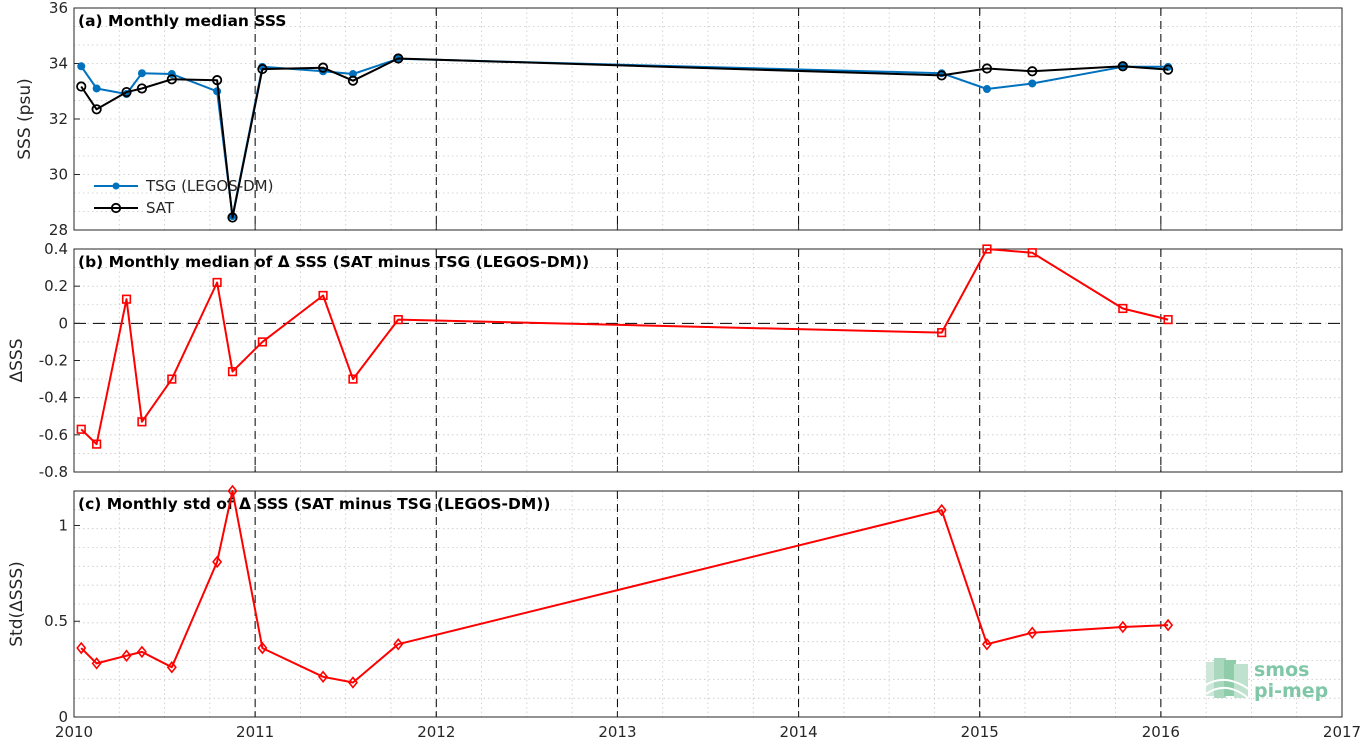 The height and width of the screenshot is (745, 1363). What do you see at coordinates (56, 286) in the screenshot?
I see `y-tick-label: 0.2` at bounding box center [56, 286].